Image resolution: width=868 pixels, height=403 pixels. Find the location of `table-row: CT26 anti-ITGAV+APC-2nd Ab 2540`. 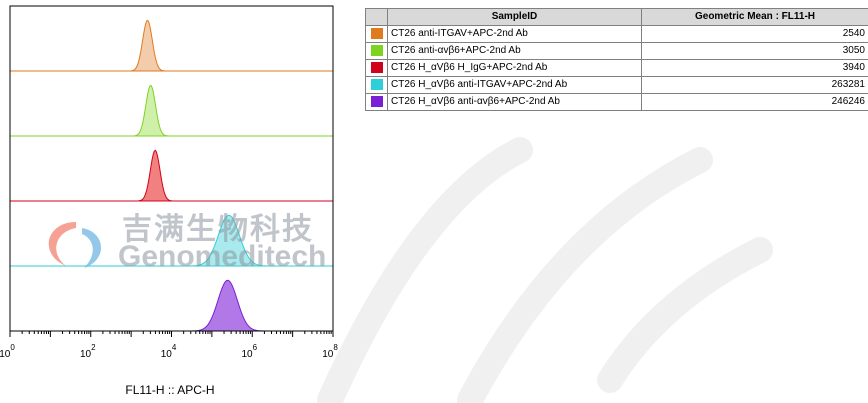

table-row: CT26 anti-ITGAV+APC-2nd Ab 2540 is located at coordinates (616, 34).